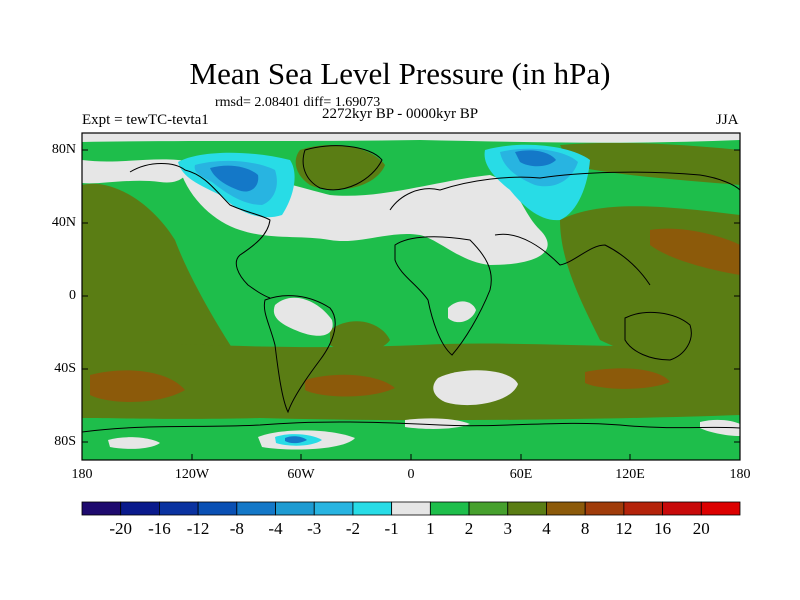 The width and height of the screenshot is (800, 600). What do you see at coordinates (134, 443) in the screenshot?
I see `field-grey-antarctic-b` at bounding box center [134, 443].